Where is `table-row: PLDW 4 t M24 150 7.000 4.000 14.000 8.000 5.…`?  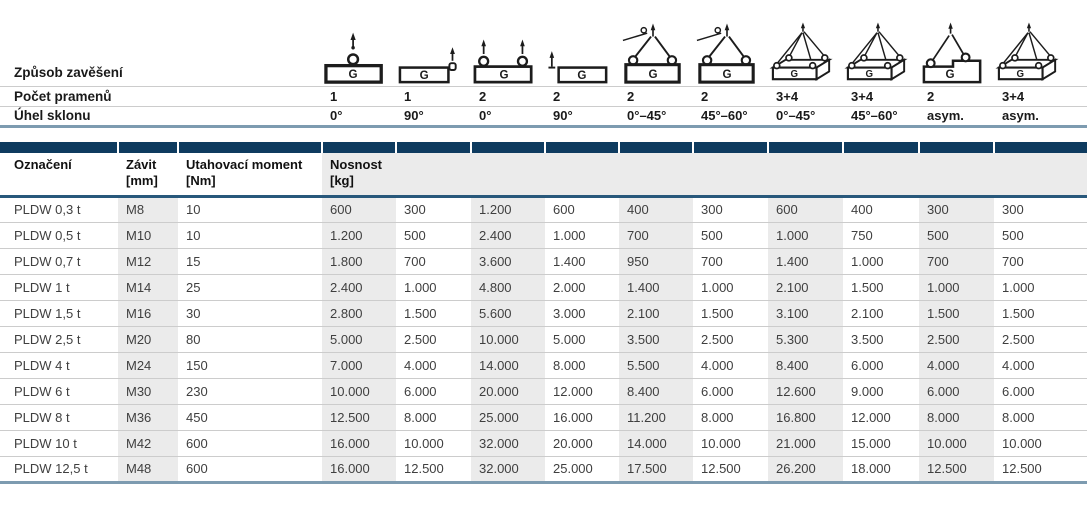
table-row: PLDW 4 t M24 150 7.000 4.000 14.000 8.000 5.… is located at coordinates (543, 364).